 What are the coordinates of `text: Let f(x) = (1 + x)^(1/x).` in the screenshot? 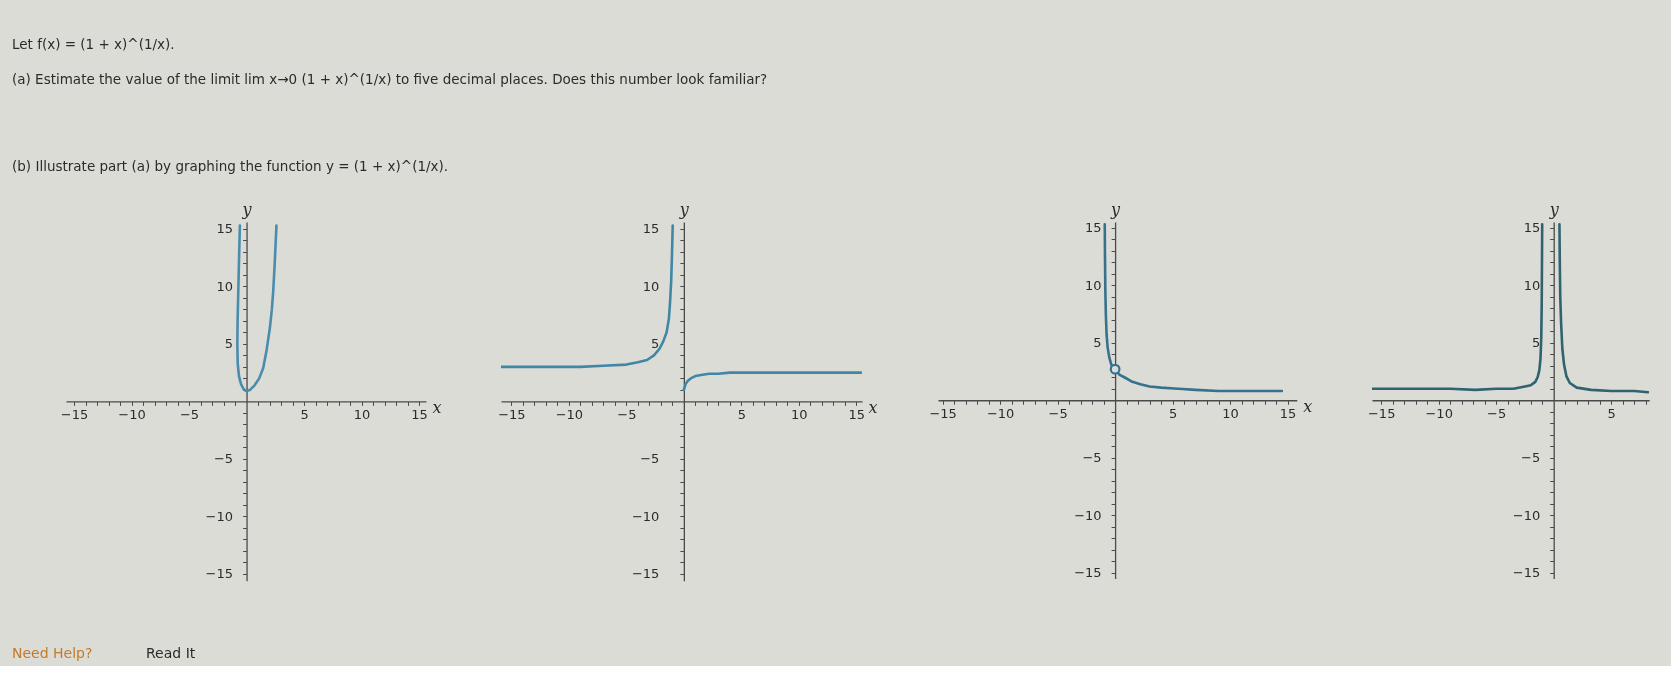 It's located at (93, 44).